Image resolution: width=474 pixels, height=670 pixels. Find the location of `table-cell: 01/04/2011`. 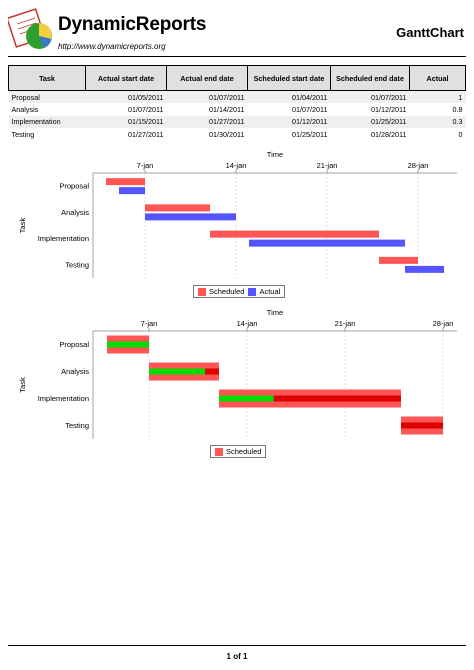

table-cell: 01/04/2011 is located at coordinates (289, 97).